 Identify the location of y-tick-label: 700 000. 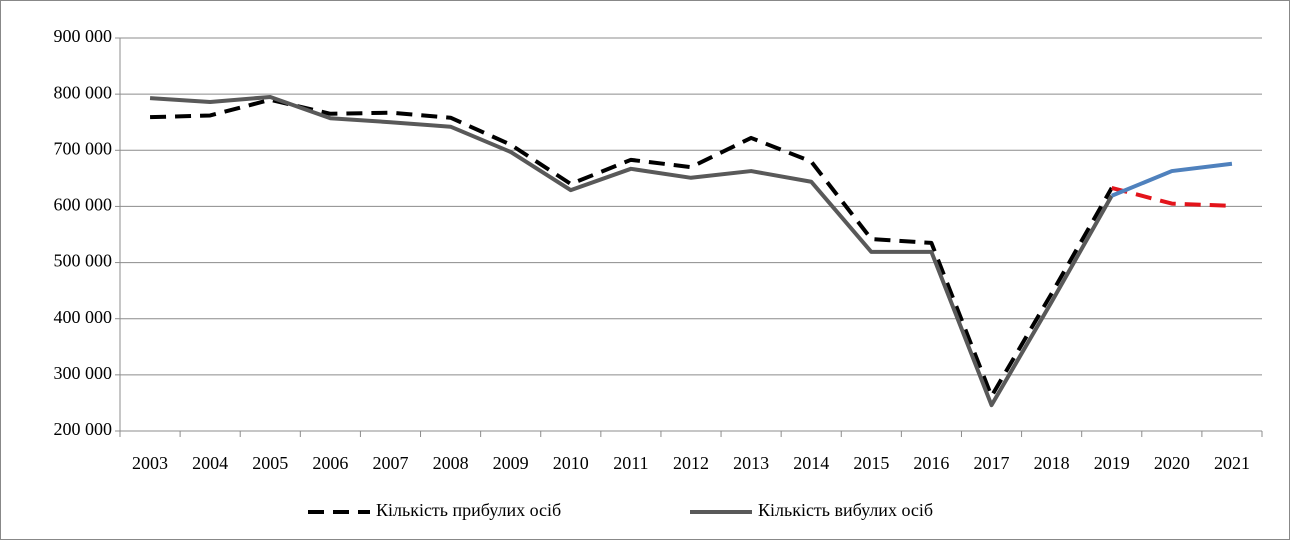
(83, 148).